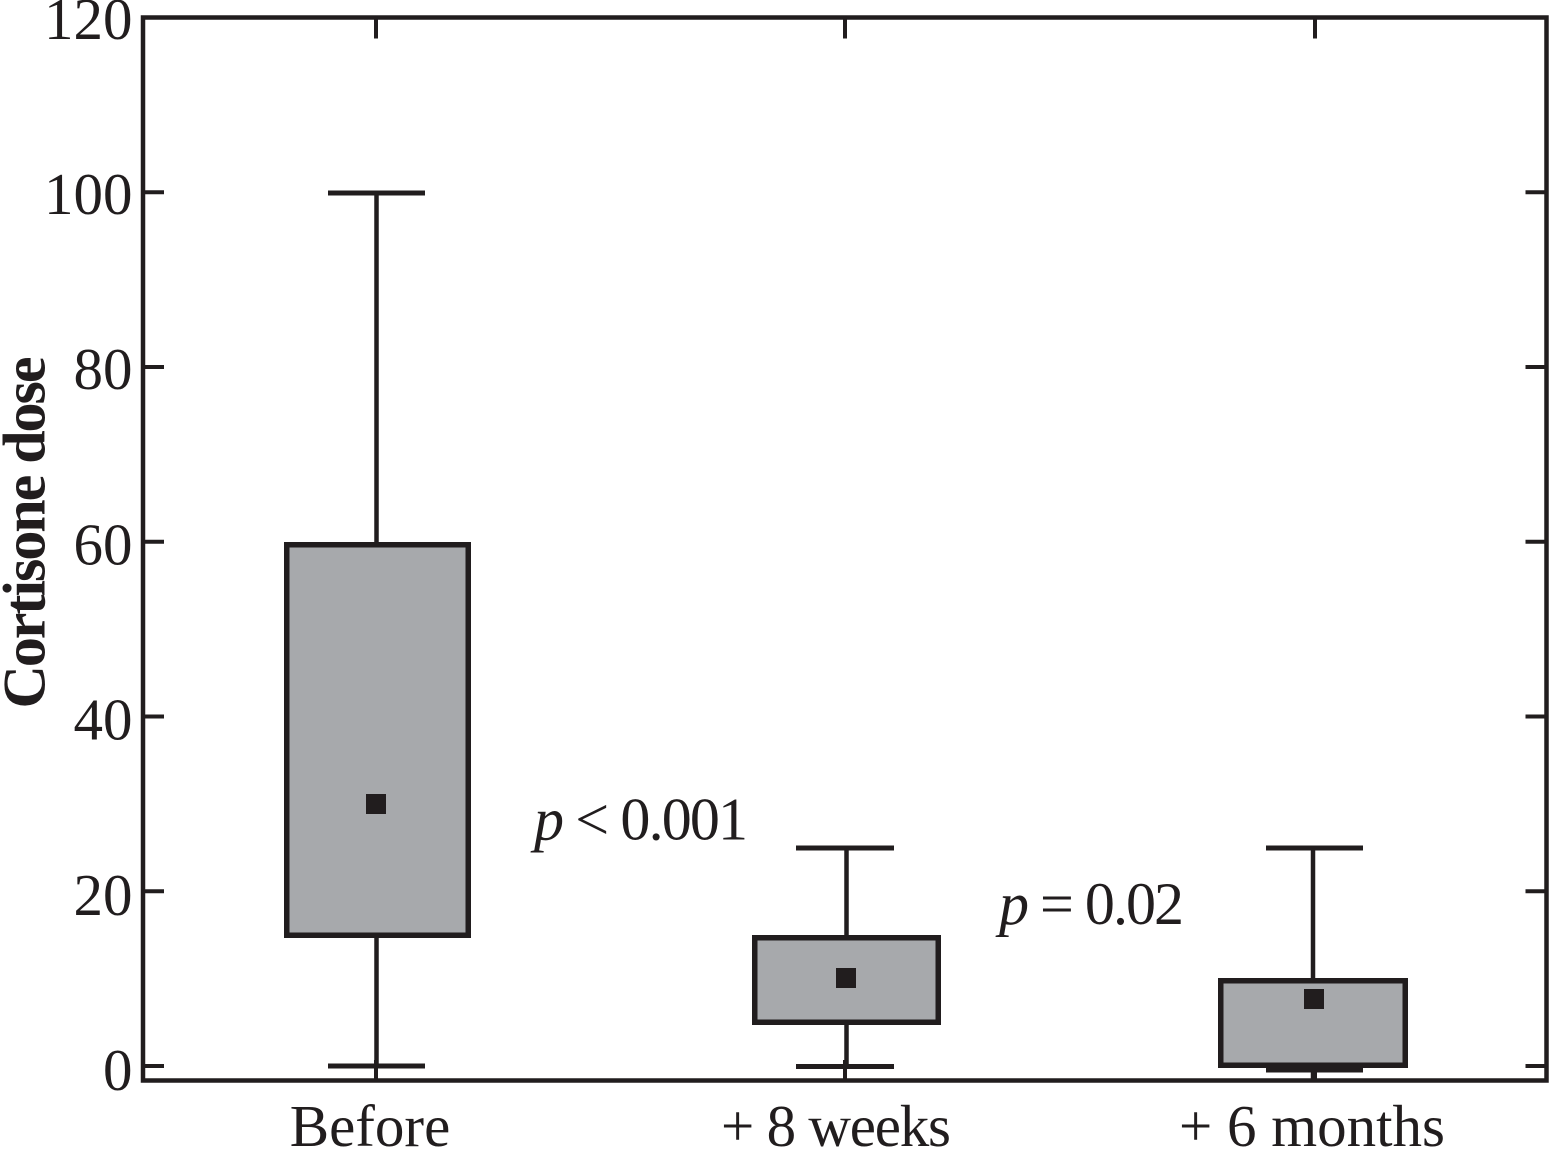 The height and width of the screenshot is (1153, 1550). Describe the element at coordinates (103, 544) in the screenshot. I see `svg-text: 60` at that location.